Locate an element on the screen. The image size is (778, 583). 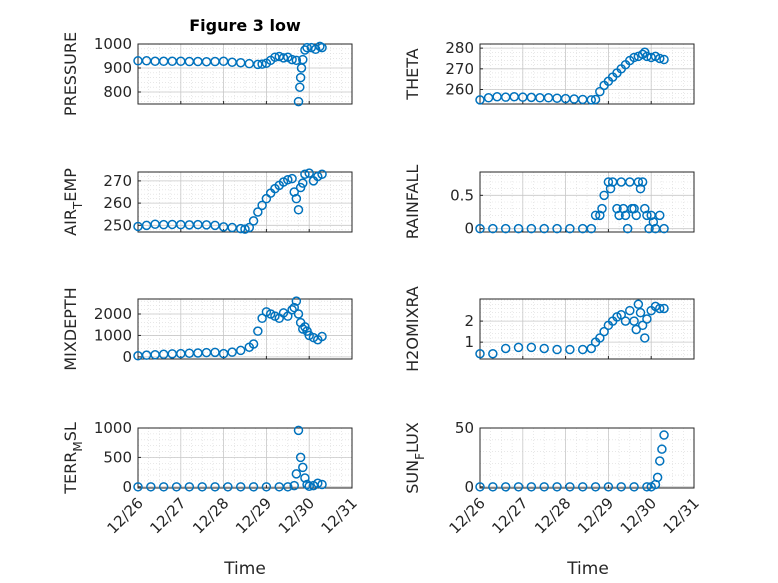
x-tick-label: 12/27 is located at coordinates (167, 515).